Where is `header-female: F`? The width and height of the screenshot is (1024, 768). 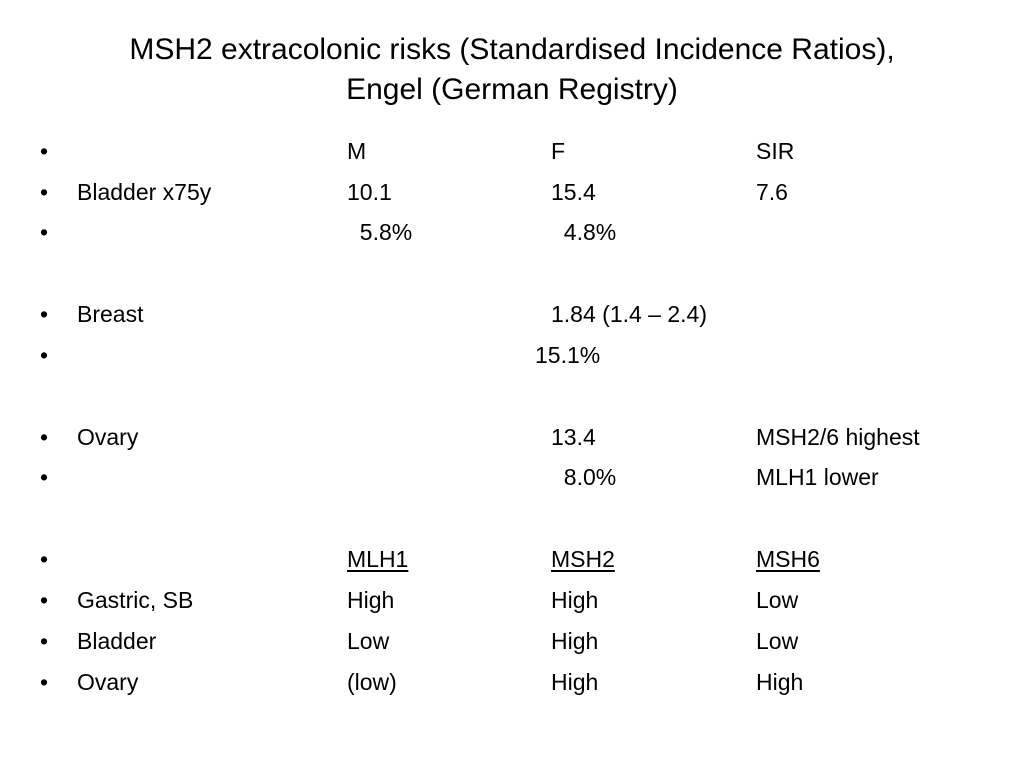 header-female: F is located at coordinates (558, 151).